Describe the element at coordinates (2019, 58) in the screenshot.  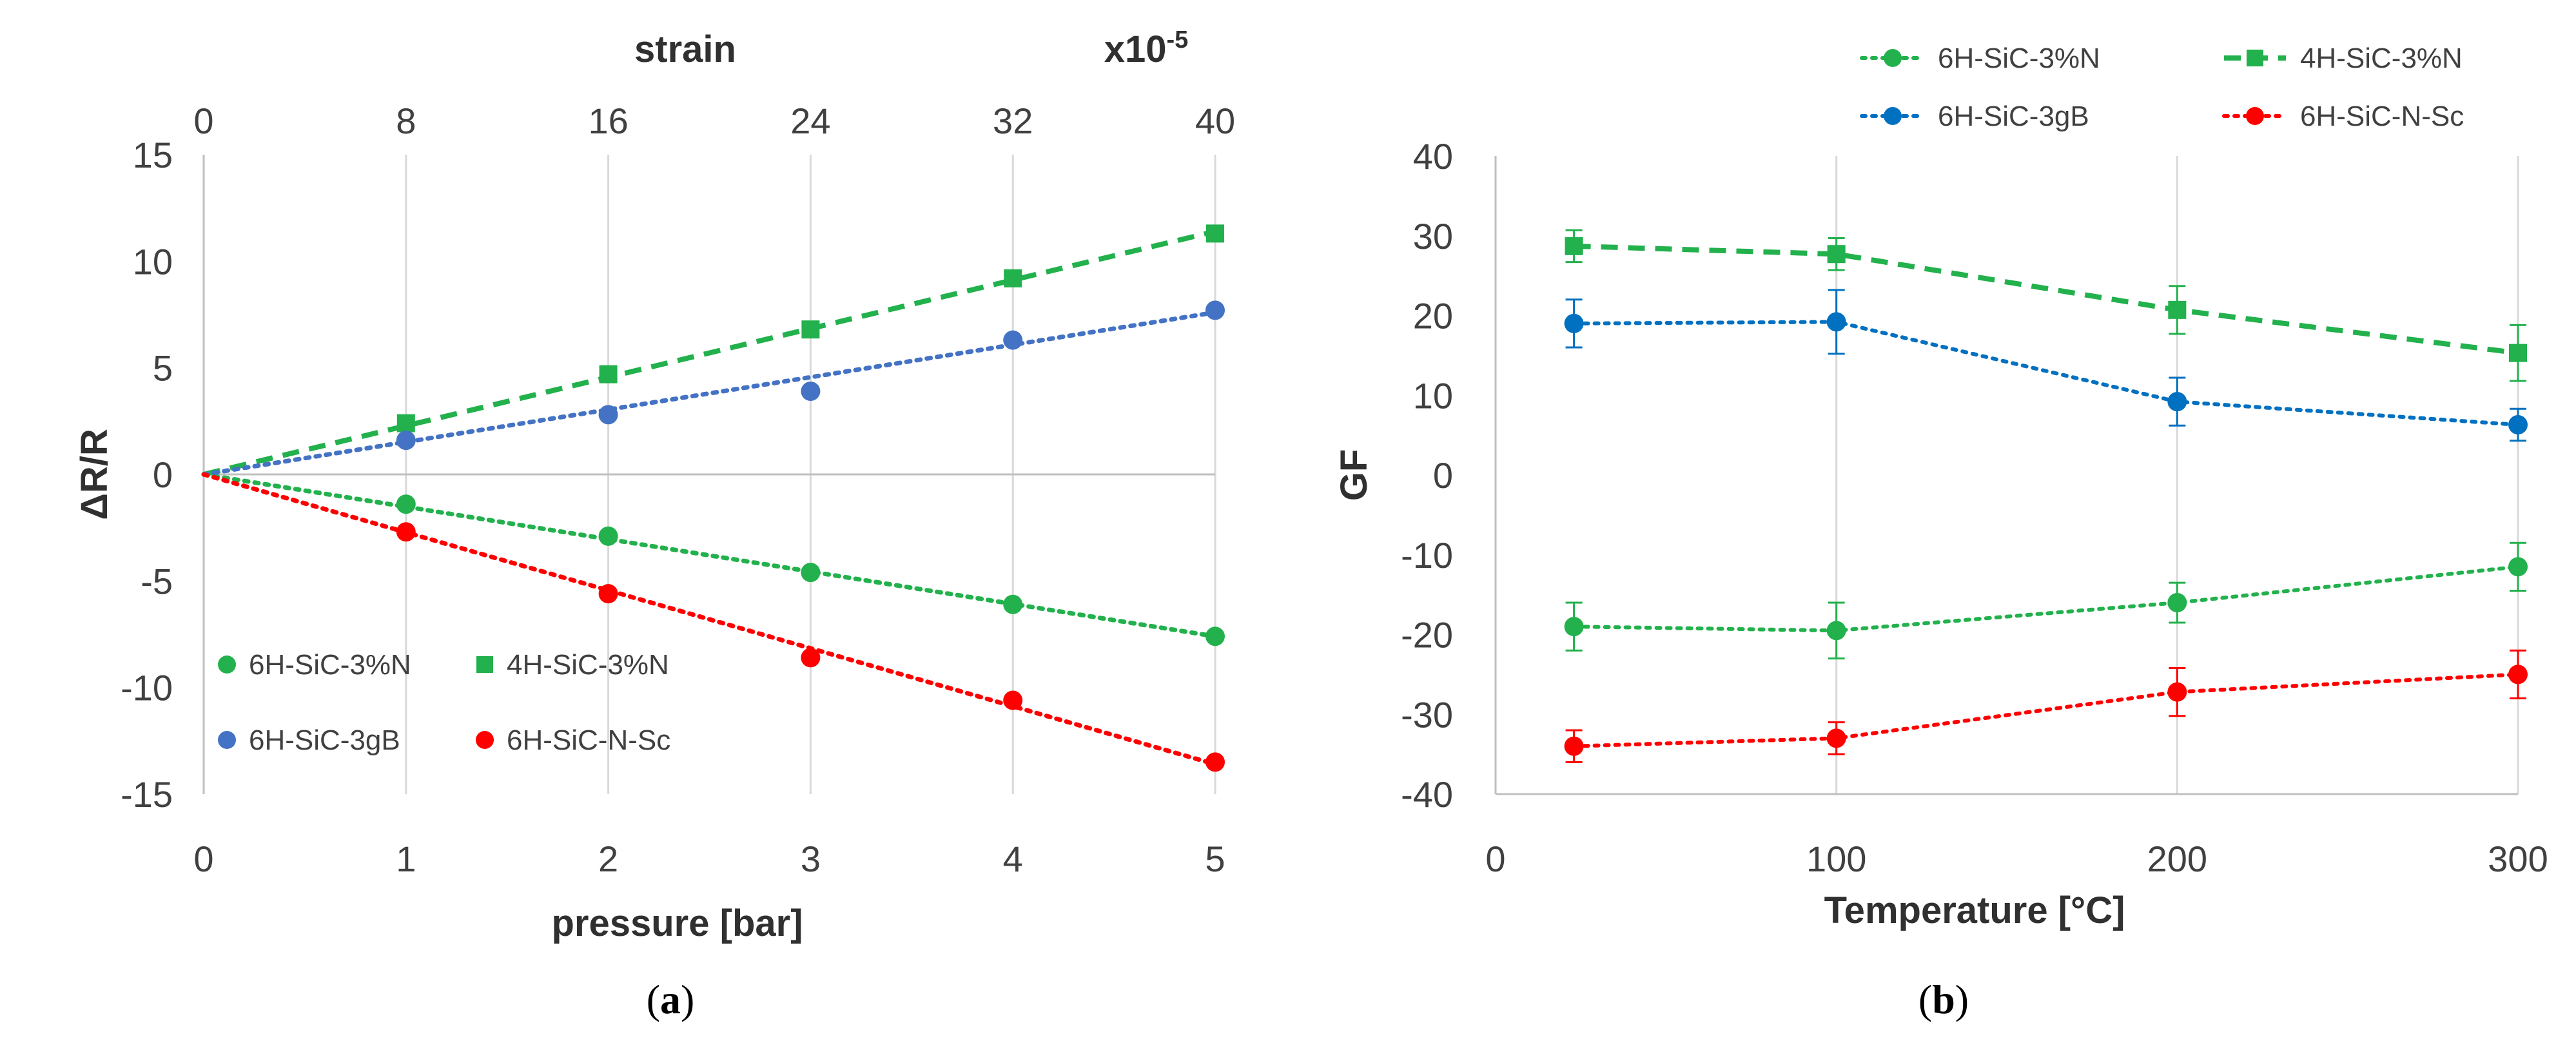
I see `b-legend-label-6h-sic-3-n: 6H-SiC-3%N` at that location.